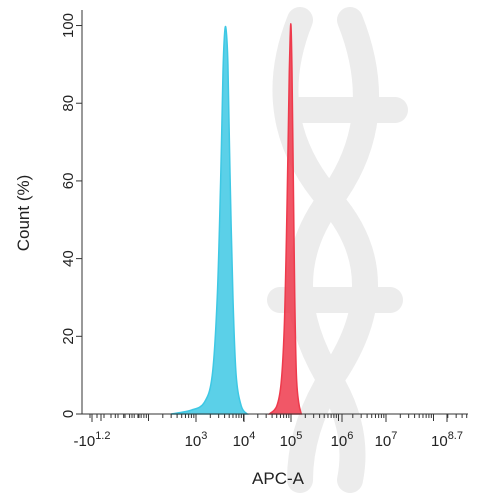 Image resolution: width=494 pixels, height=494 pixels. What do you see at coordinates (68, 25) in the screenshot?
I see `y-tick-label: 100` at bounding box center [68, 25].